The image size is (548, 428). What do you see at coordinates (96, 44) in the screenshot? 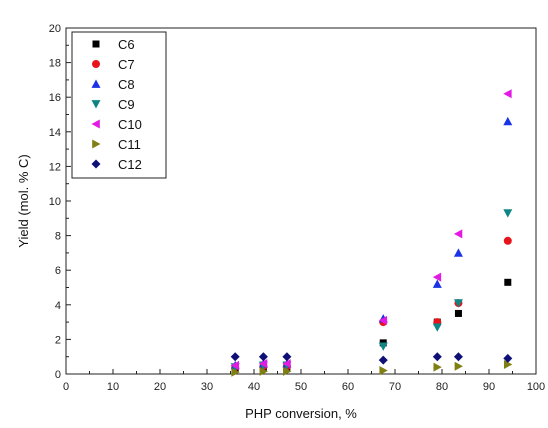
I see `legend-marker-c6` at bounding box center [96, 44].